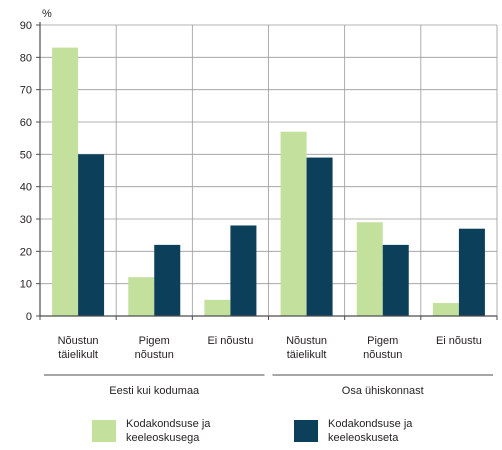 This screenshot has height=450, width=502. Describe the element at coordinates (26, 252) in the screenshot. I see `y-tick-label: 20` at that location.